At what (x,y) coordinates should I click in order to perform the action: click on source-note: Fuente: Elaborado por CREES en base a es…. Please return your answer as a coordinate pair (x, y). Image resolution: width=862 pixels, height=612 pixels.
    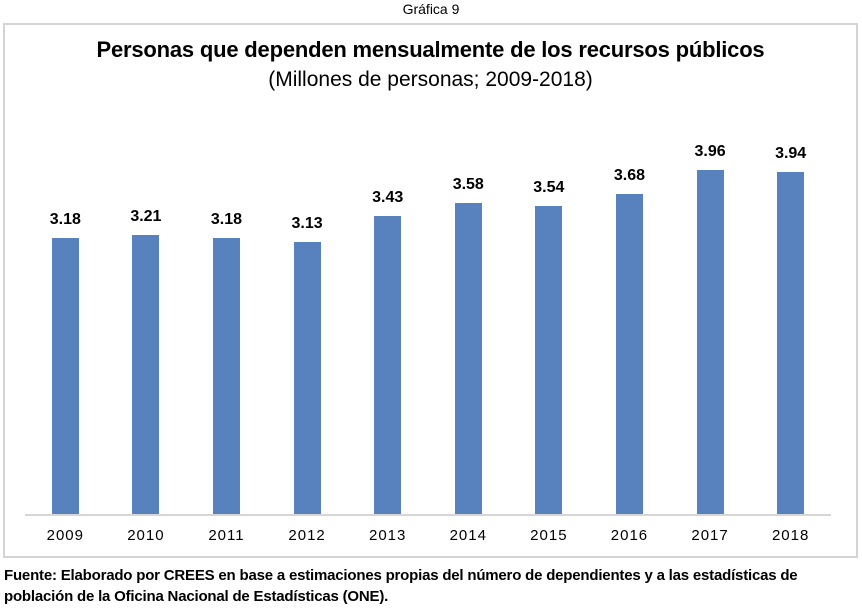
    Looking at the image, I should click on (401, 586).